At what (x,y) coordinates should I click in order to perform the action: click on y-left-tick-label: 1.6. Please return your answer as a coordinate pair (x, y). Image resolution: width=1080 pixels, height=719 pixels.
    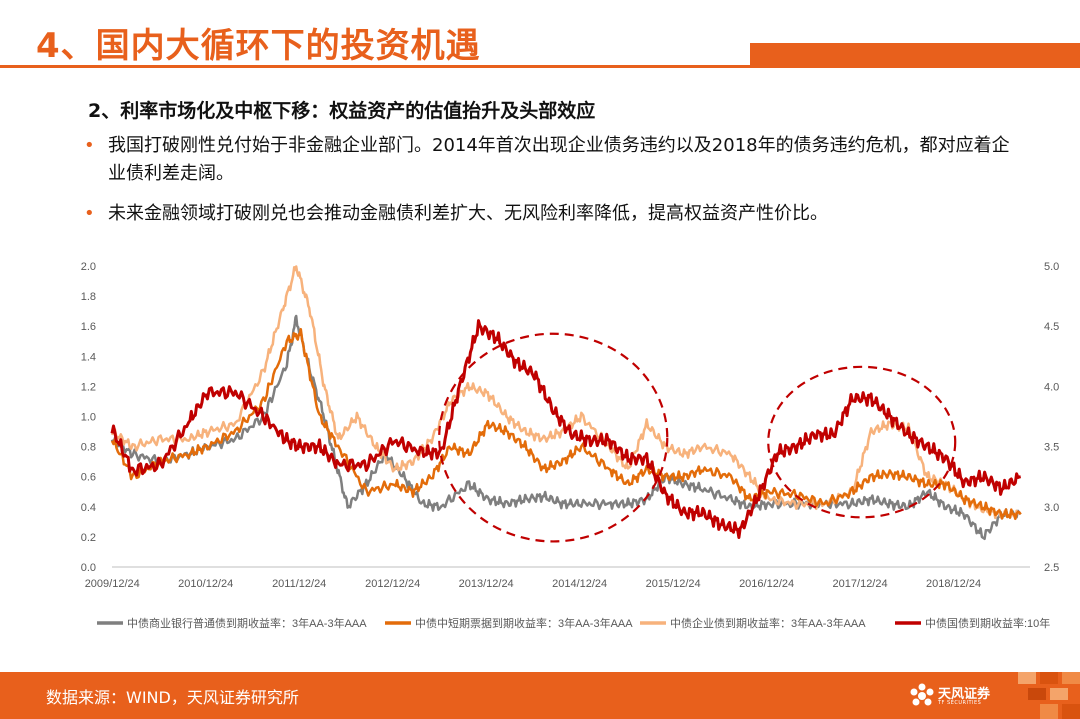
    Looking at the image, I should click on (88, 327).